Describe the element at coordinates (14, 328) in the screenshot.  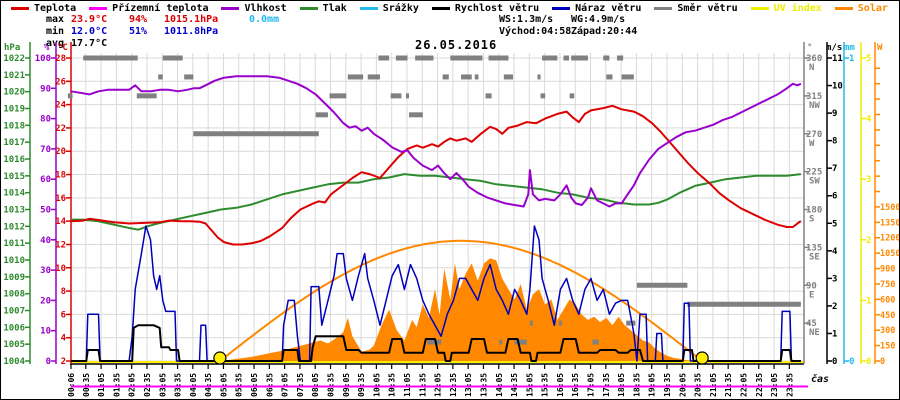
I see `svg-text: 1006` at that location.